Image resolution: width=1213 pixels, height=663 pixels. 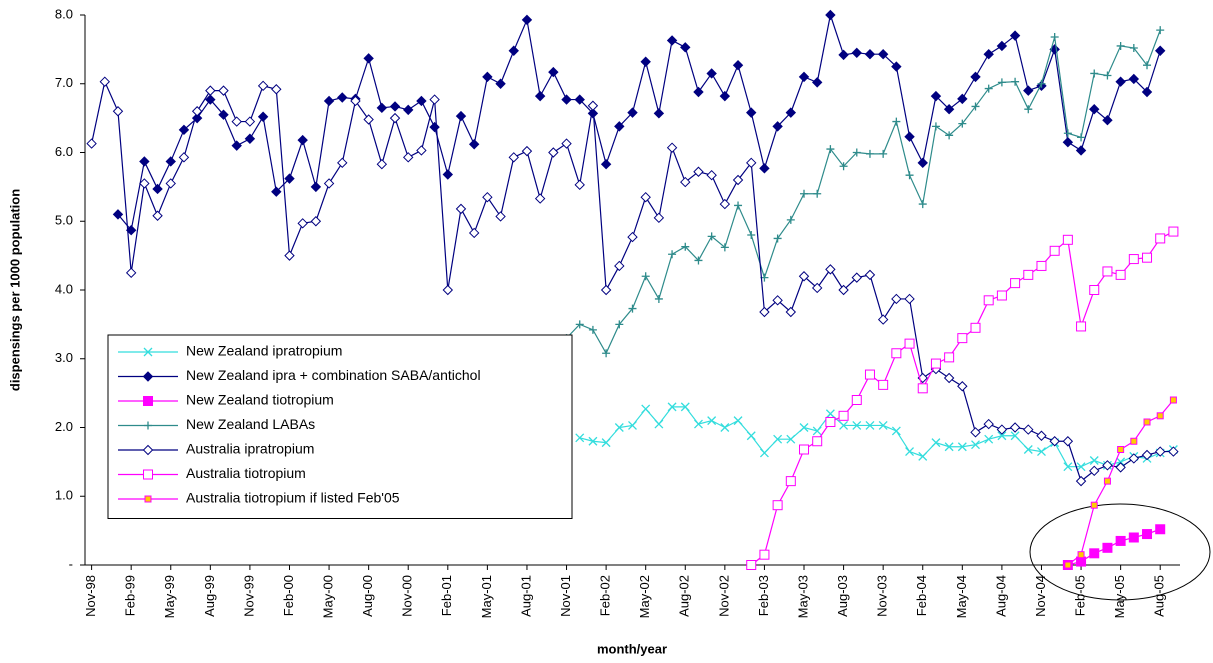 What do you see at coordinates (64, 495) in the screenshot?
I see `y-tick-label: 1.0` at bounding box center [64, 495].